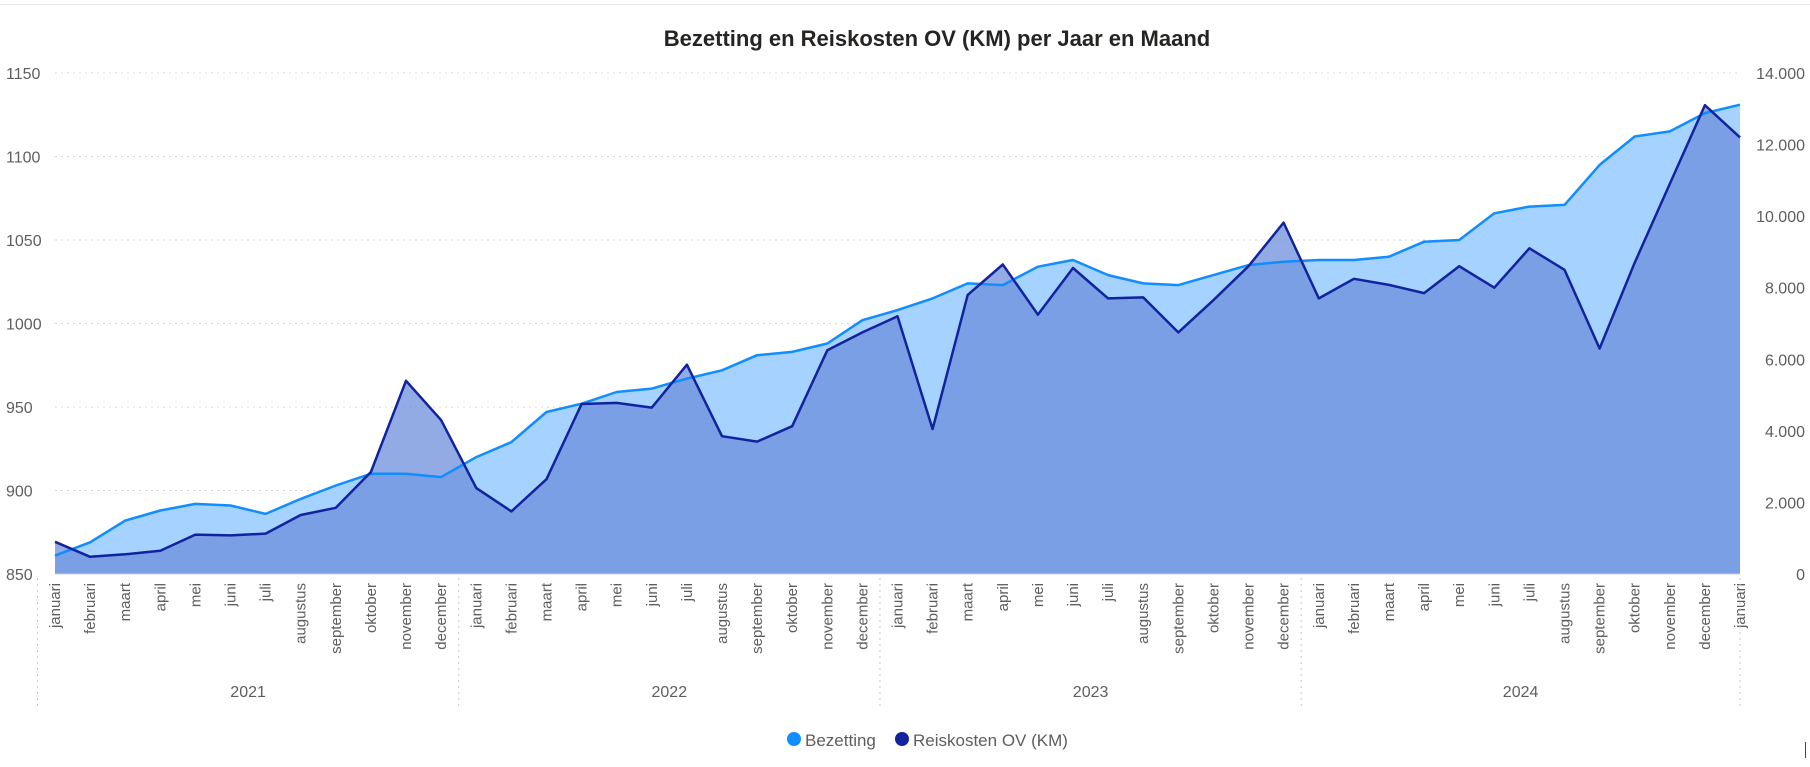  I want to click on right-y-axis: 0 2.000 4.000 6.000 8.000 10.000 12.000 14.000, so click(1780, 325).